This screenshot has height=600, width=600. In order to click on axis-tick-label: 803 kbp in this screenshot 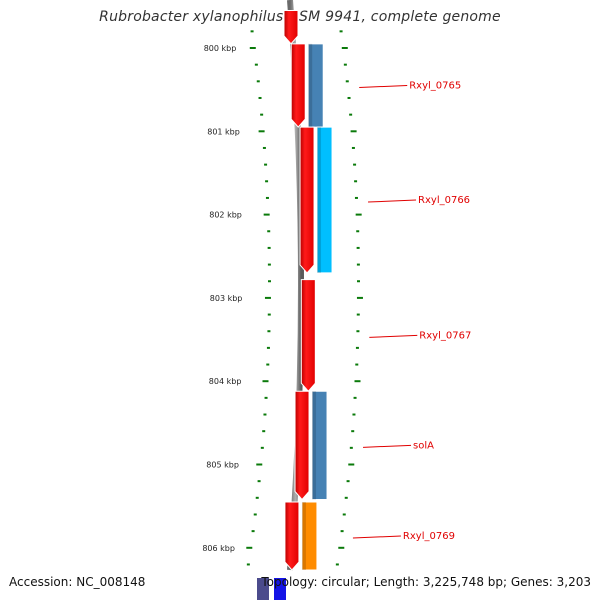, I will do `click(226, 298)`.